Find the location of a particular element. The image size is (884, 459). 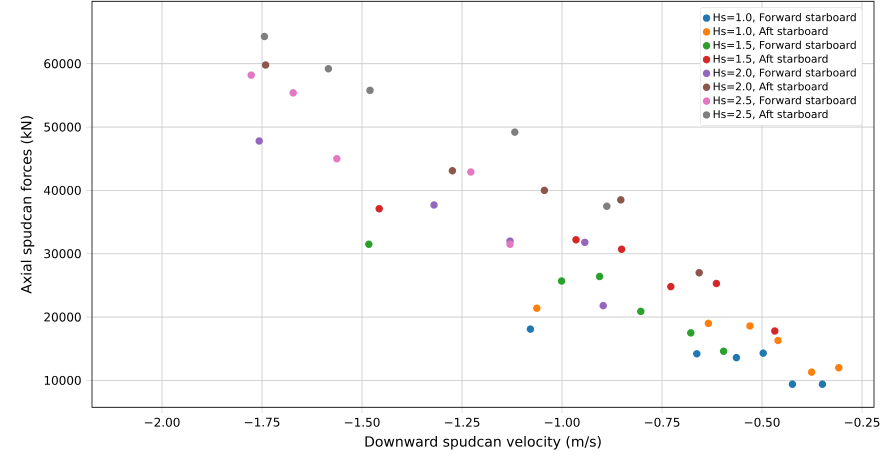

x-tick-label: −0.75 is located at coordinates (662, 422).